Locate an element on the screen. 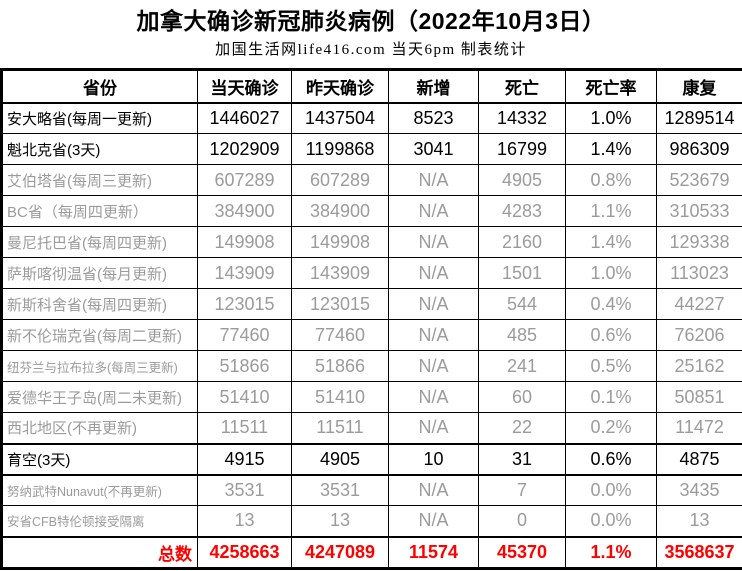  yesterday-cell: 77460 is located at coordinates (340, 335).